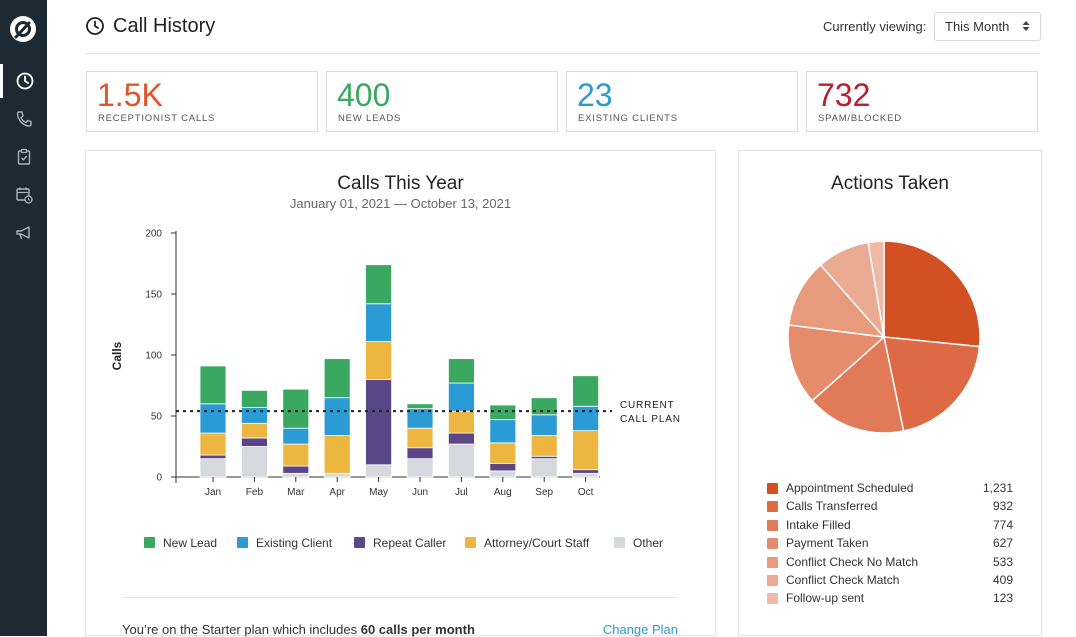 This screenshot has width=1076, height=637. What do you see at coordinates (420, 406) in the screenshot?
I see `bar-segment-new-lead-jun` at bounding box center [420, 406].